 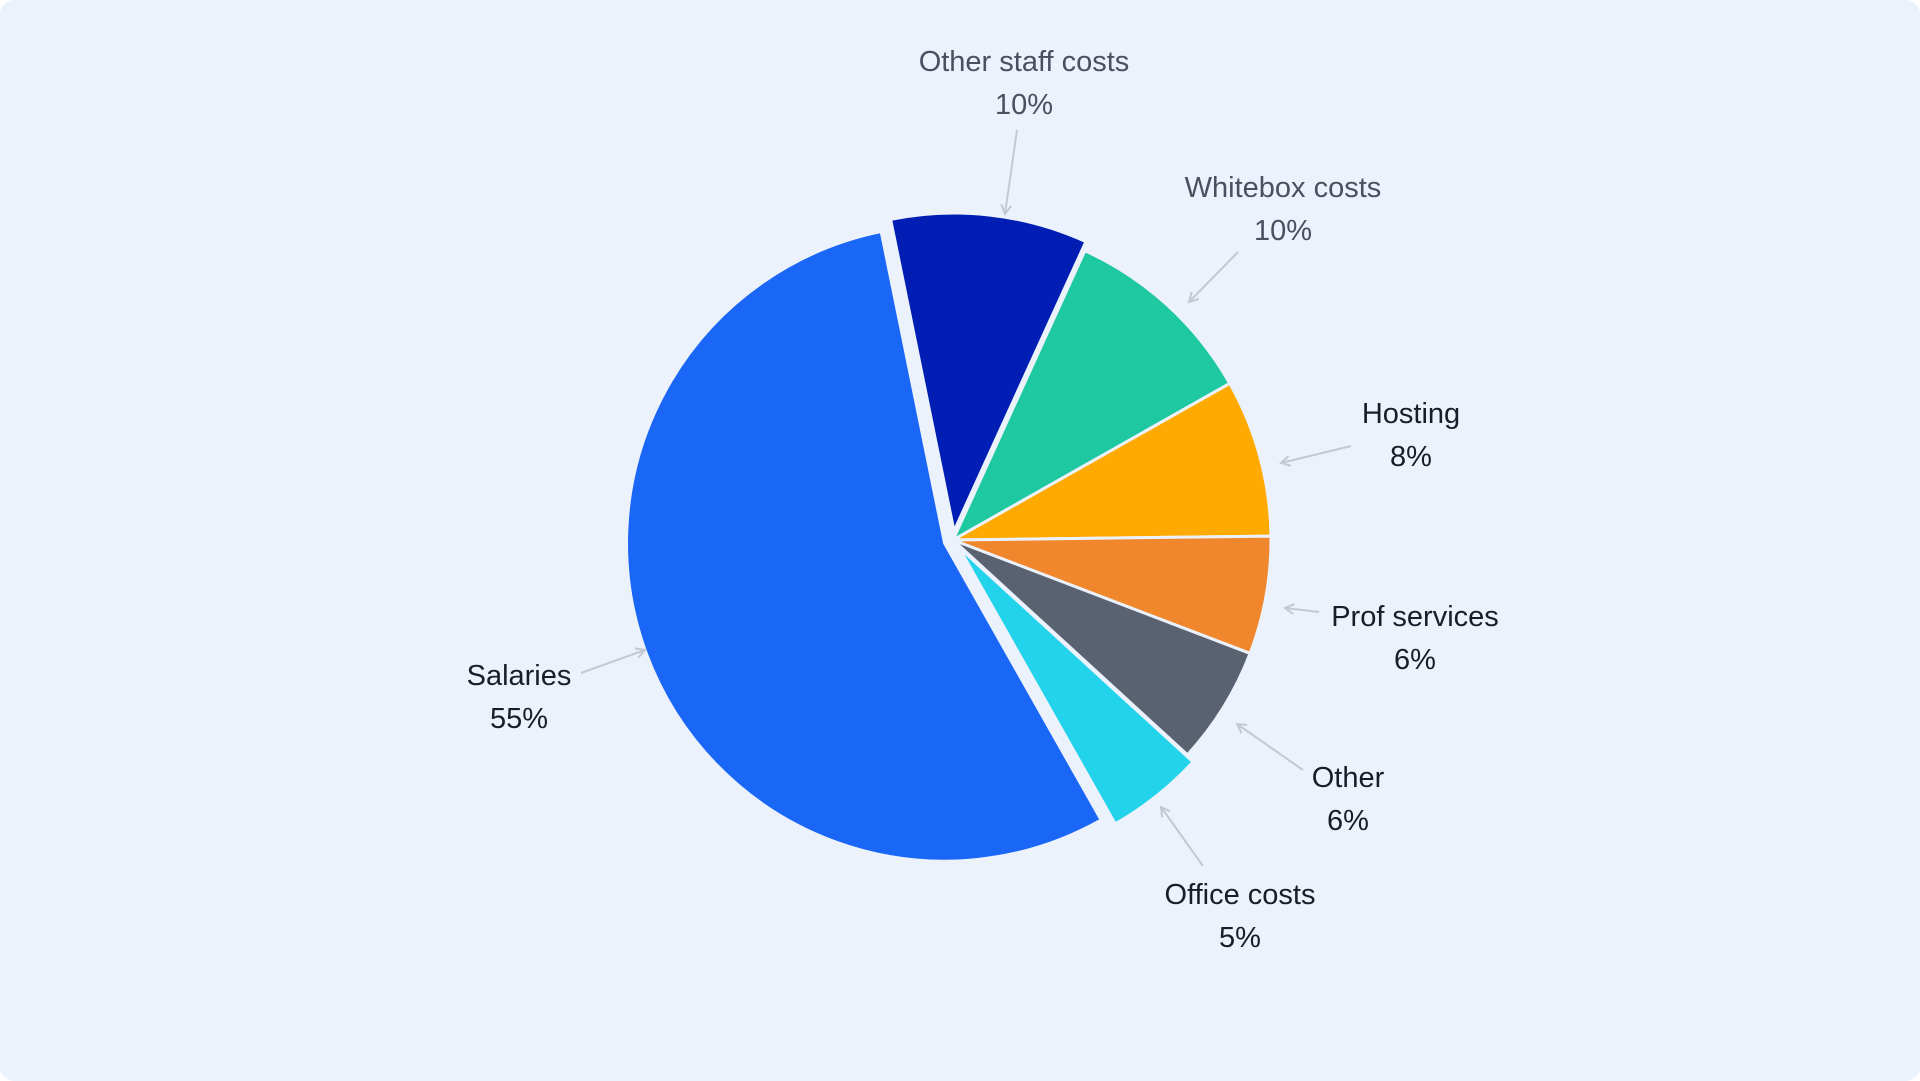 I want to click on leader-line-other, so click(x=1270, y=747).